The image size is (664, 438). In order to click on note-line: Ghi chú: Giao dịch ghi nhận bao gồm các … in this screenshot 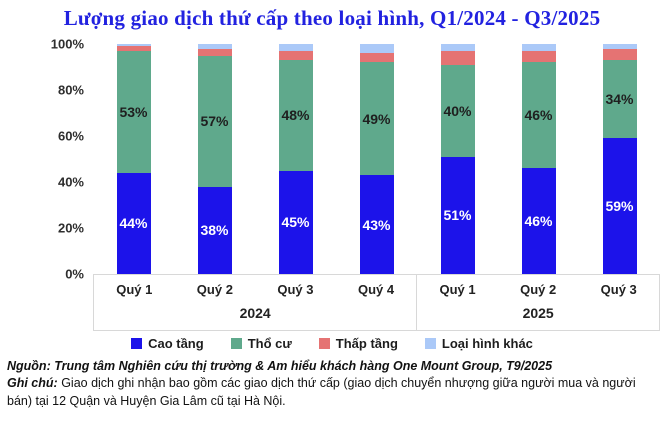, I will do `click(331, 392)`.